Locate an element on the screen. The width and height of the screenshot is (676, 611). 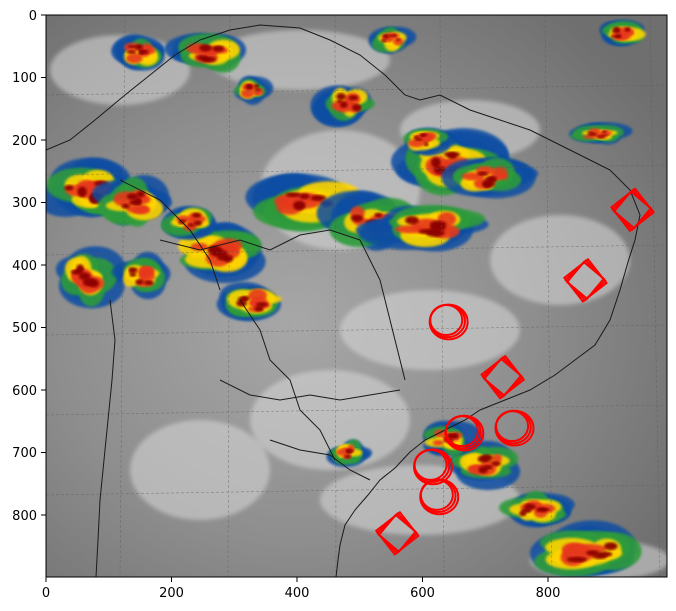
y-tick: 400 is located at coordinates (29, 266).